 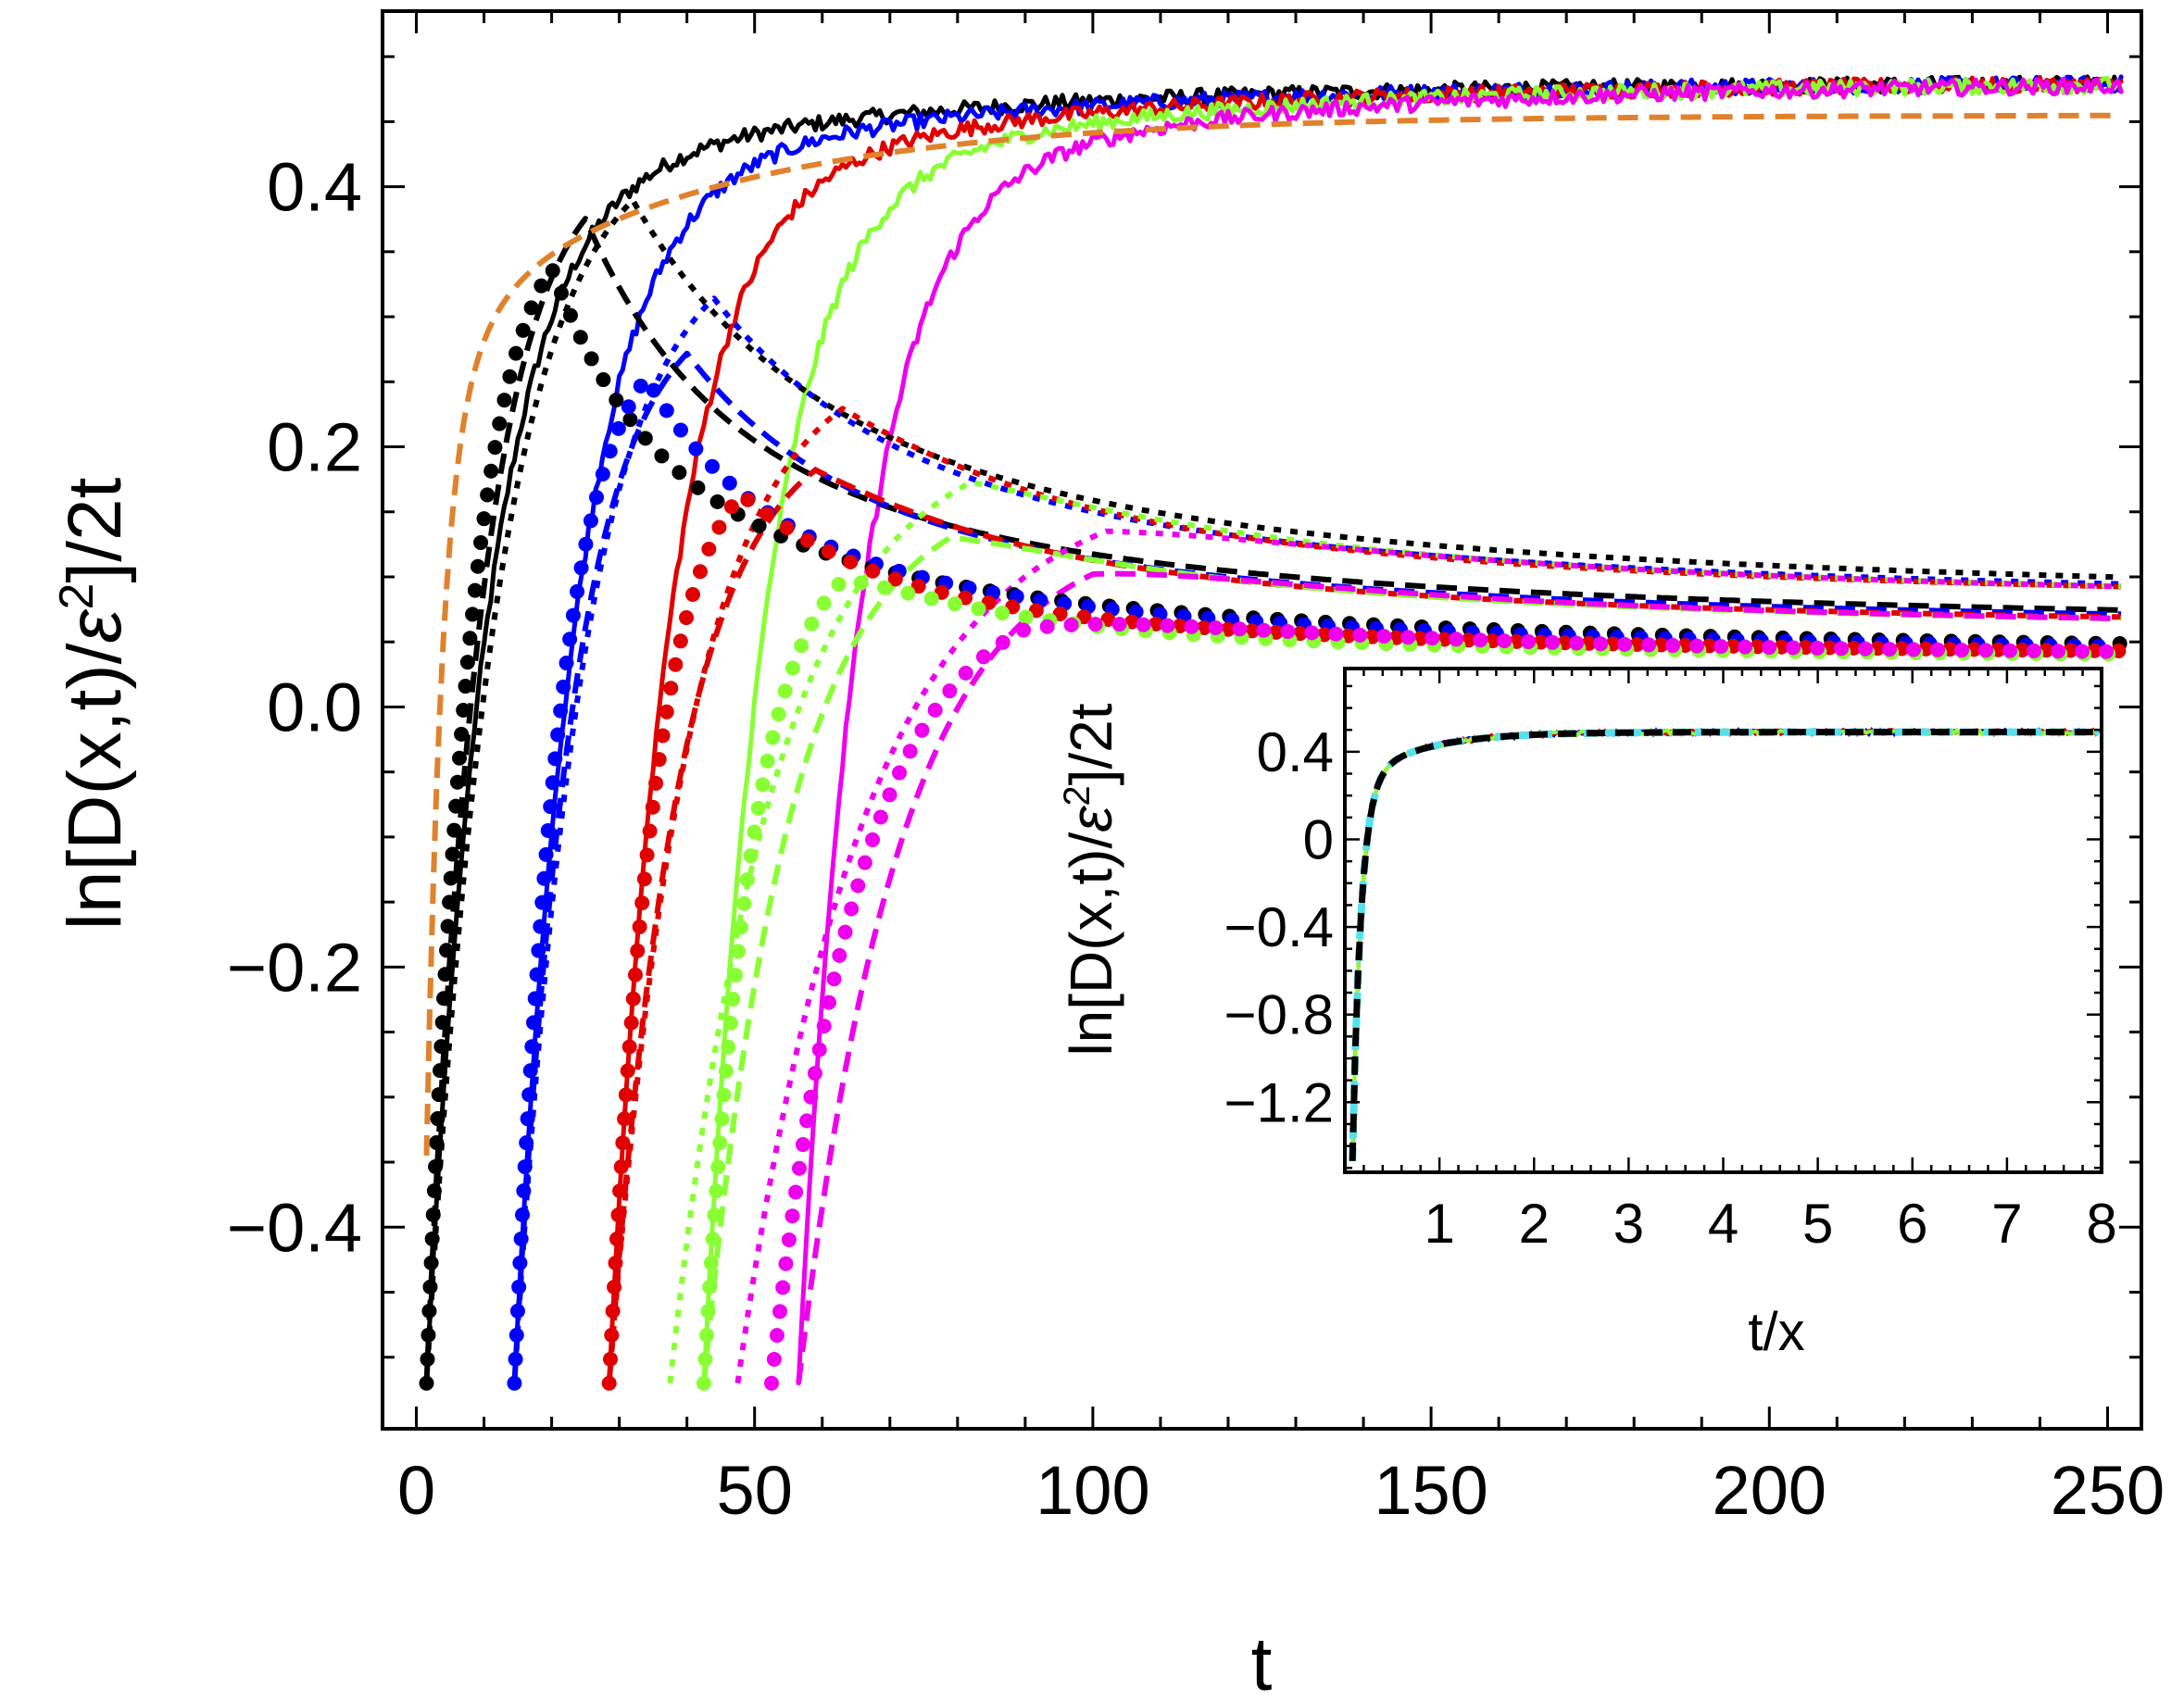 I want to click on main-y-tick-label: 0.4, so click(x=314, y=187).